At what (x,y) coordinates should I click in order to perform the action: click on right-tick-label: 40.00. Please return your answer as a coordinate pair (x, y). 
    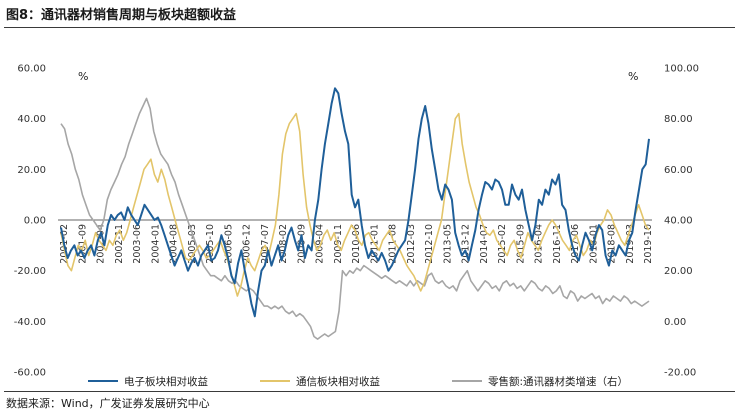
    Looking at the image, I should click on (678, 221).